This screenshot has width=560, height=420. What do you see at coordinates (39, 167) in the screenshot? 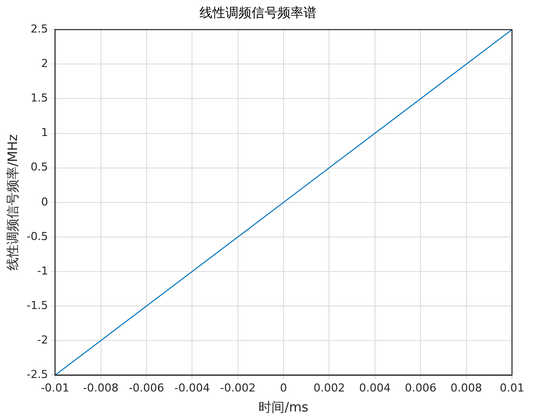
I see `y-tick-label: 0.5` at bounding box center [39, 167].